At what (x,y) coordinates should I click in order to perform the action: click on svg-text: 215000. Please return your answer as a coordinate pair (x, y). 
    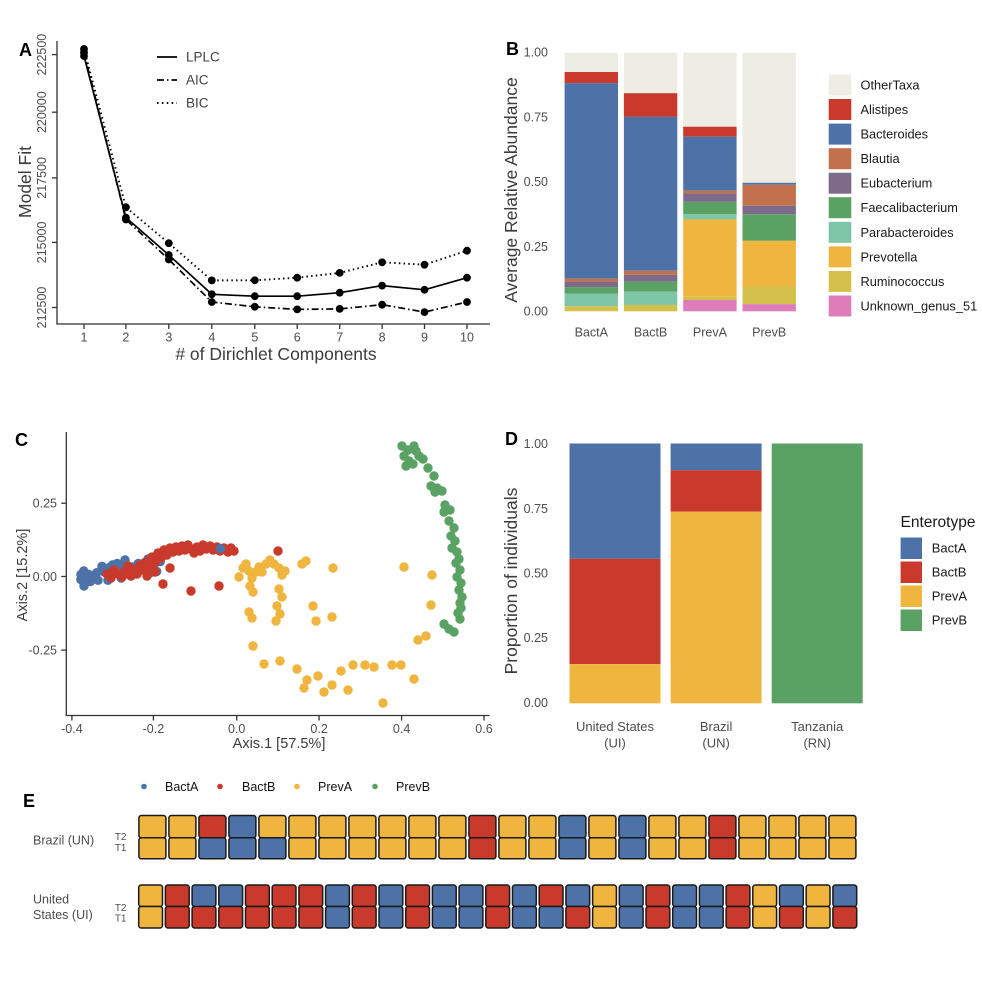
    Looking at the image, I should click on (42, 242).